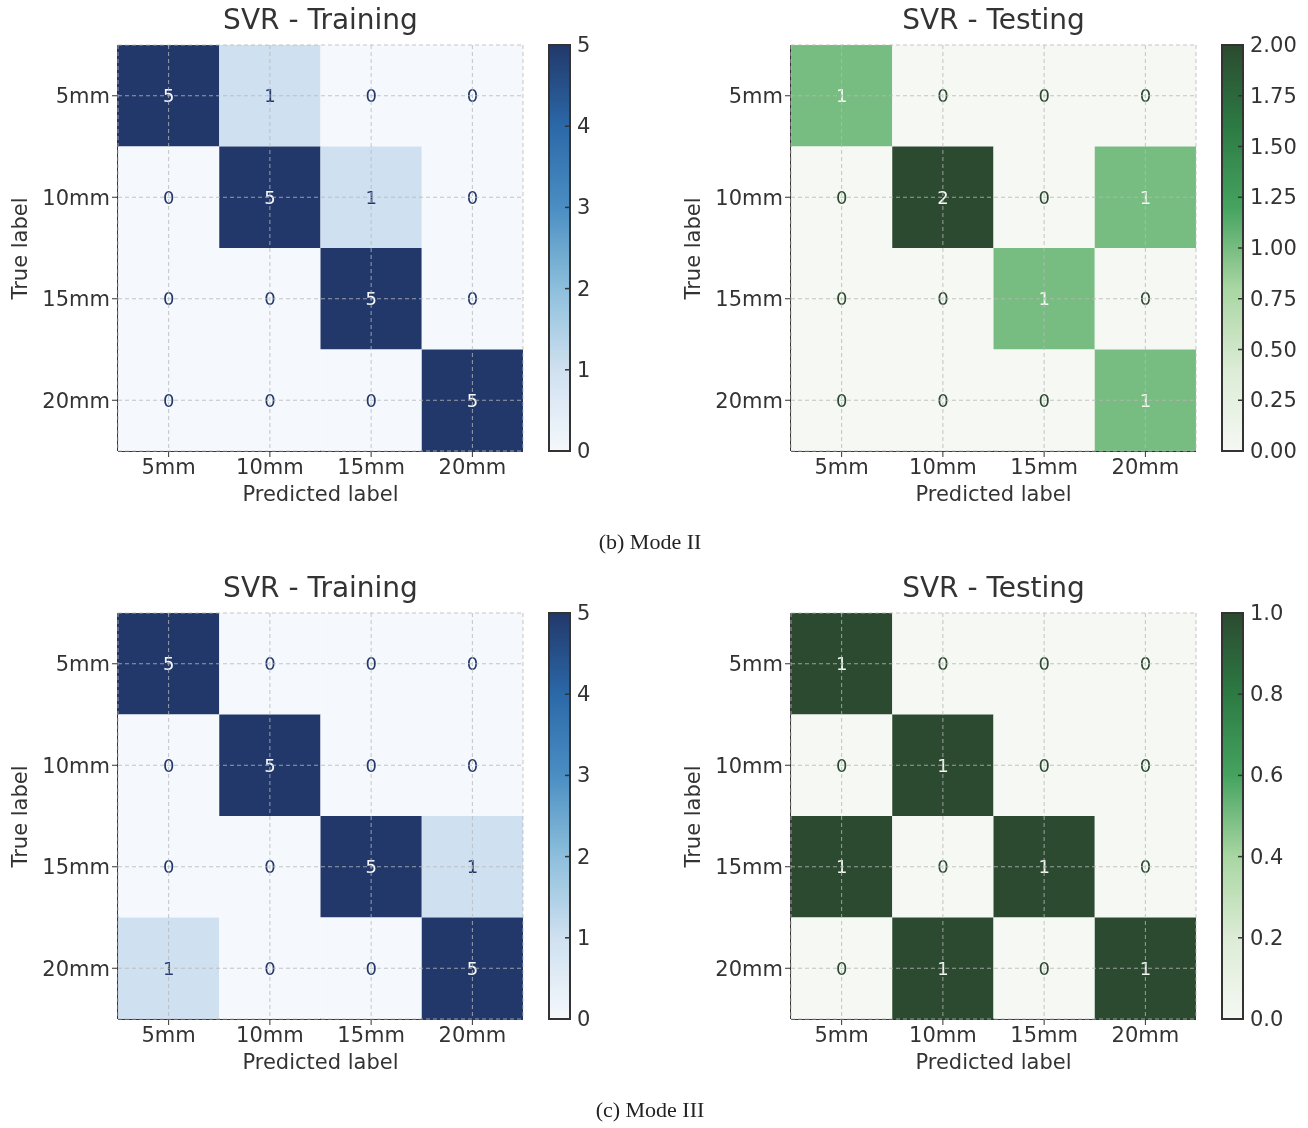  Describe the element at coordinates (1273, 45) in the screenshot. I see `color-bar-label: 2.00` at that location.